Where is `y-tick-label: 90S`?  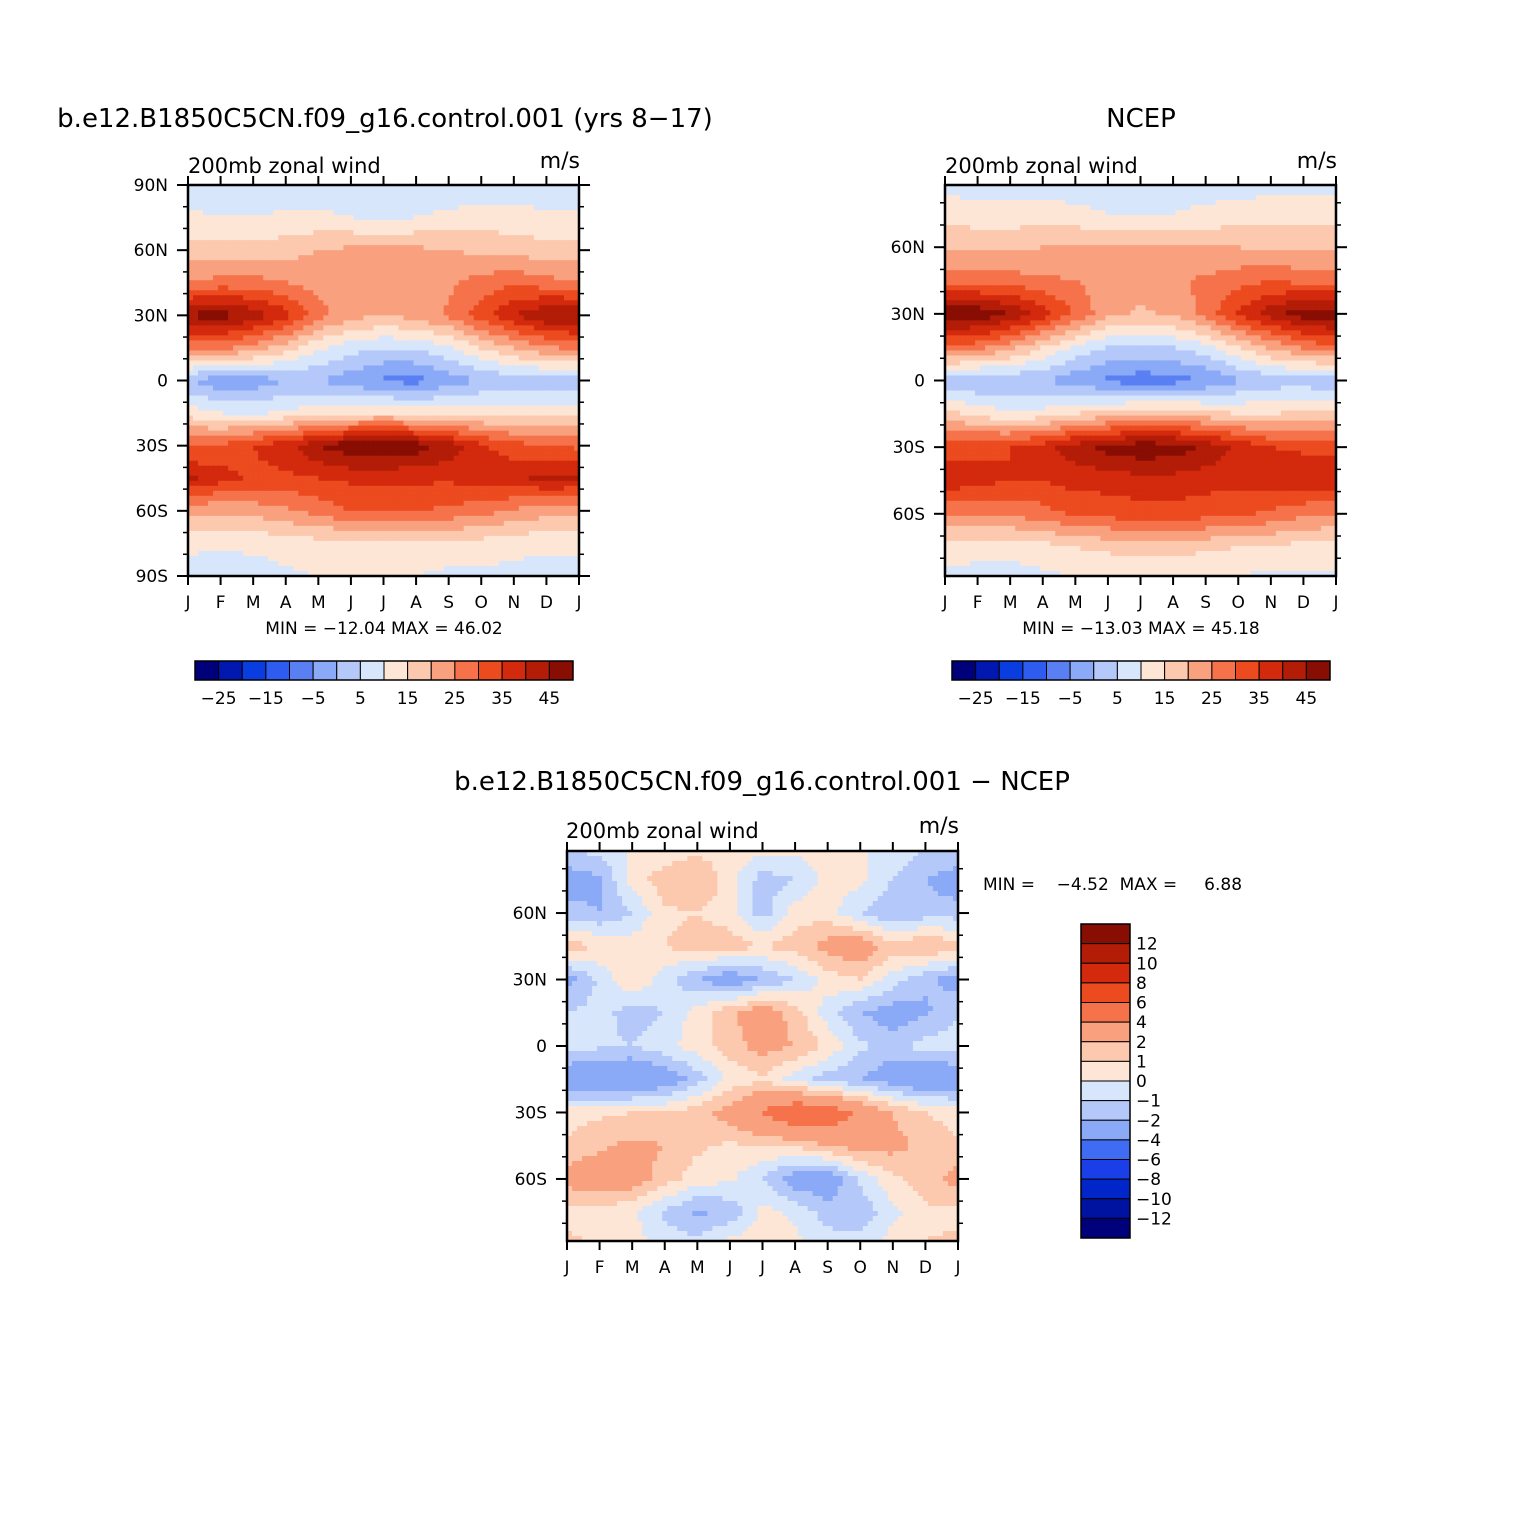 y-tick-label: 90S is located at coordinates (152, 577).